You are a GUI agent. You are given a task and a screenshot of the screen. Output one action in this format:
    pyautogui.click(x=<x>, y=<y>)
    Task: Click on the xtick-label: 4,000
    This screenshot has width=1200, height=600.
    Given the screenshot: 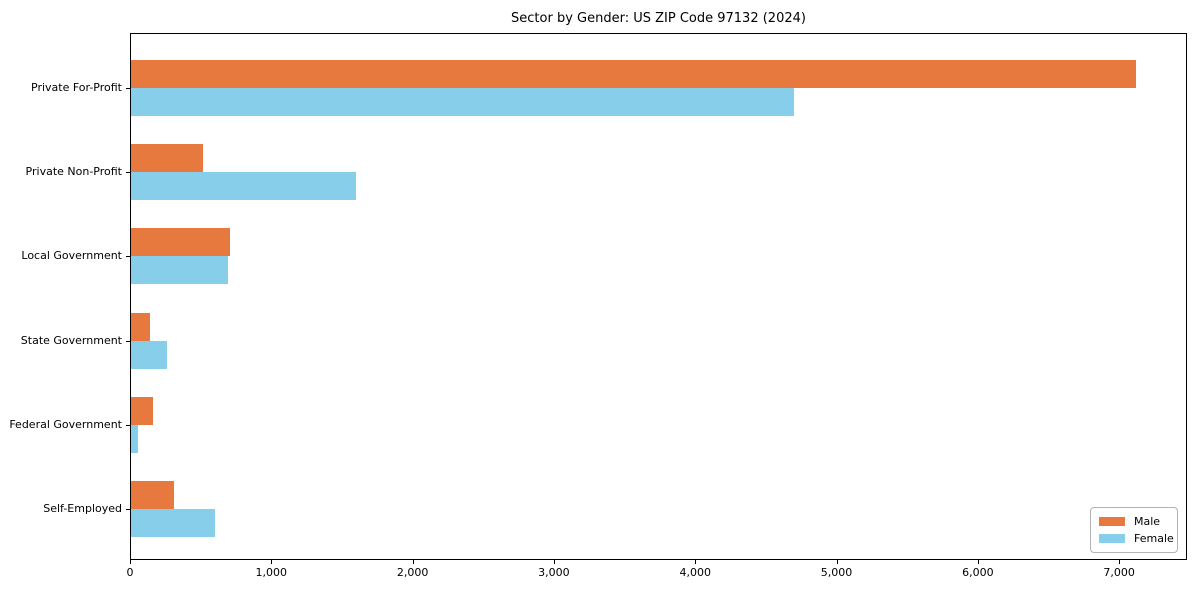 What is the action you would take?
    pyautogui.click(x=695, y=572)
    